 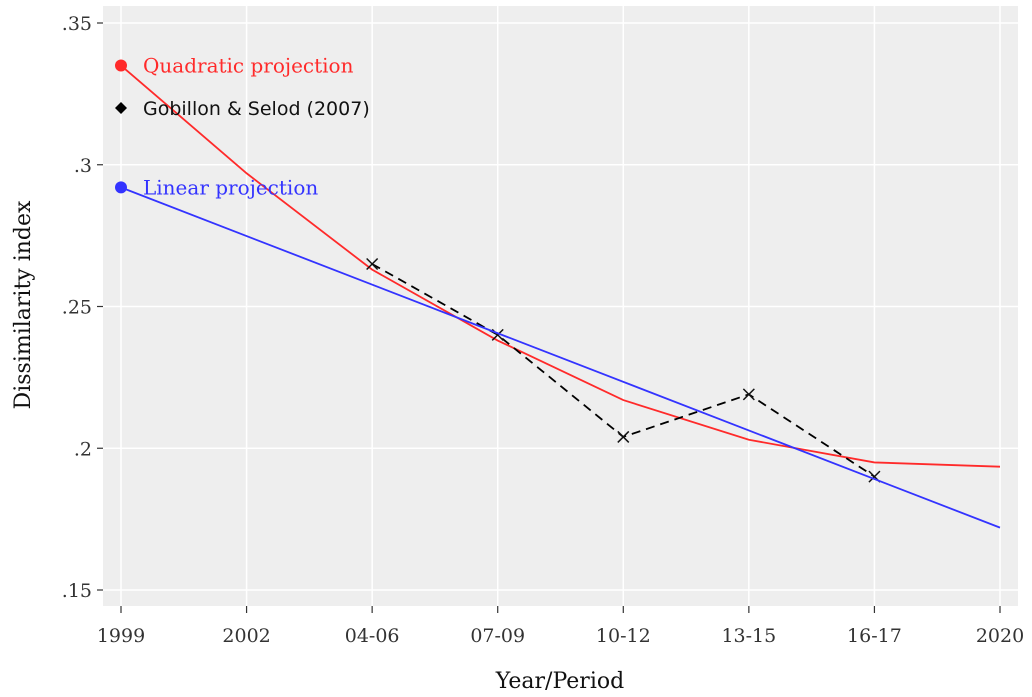 What do you see at coordinates (83, 449) in the screenshot?
I see `y-tick-label: .2` at bounding box center [83, 449].